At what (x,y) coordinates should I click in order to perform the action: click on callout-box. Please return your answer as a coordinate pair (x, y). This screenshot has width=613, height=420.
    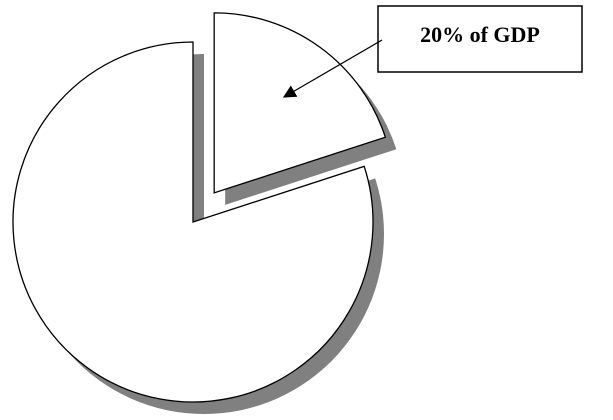
    Looking at the image, I should click on (480, 39).